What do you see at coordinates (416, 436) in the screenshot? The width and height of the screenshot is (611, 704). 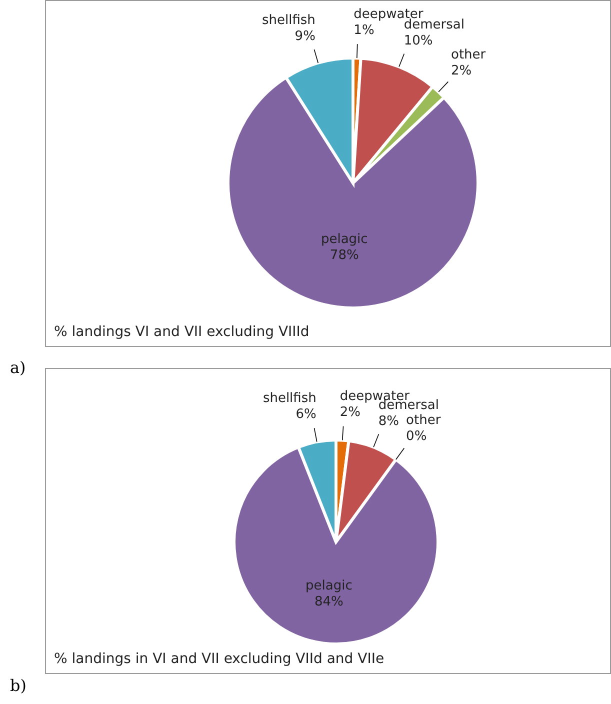 I see `text: 0%` at bounding box center [416, 436].